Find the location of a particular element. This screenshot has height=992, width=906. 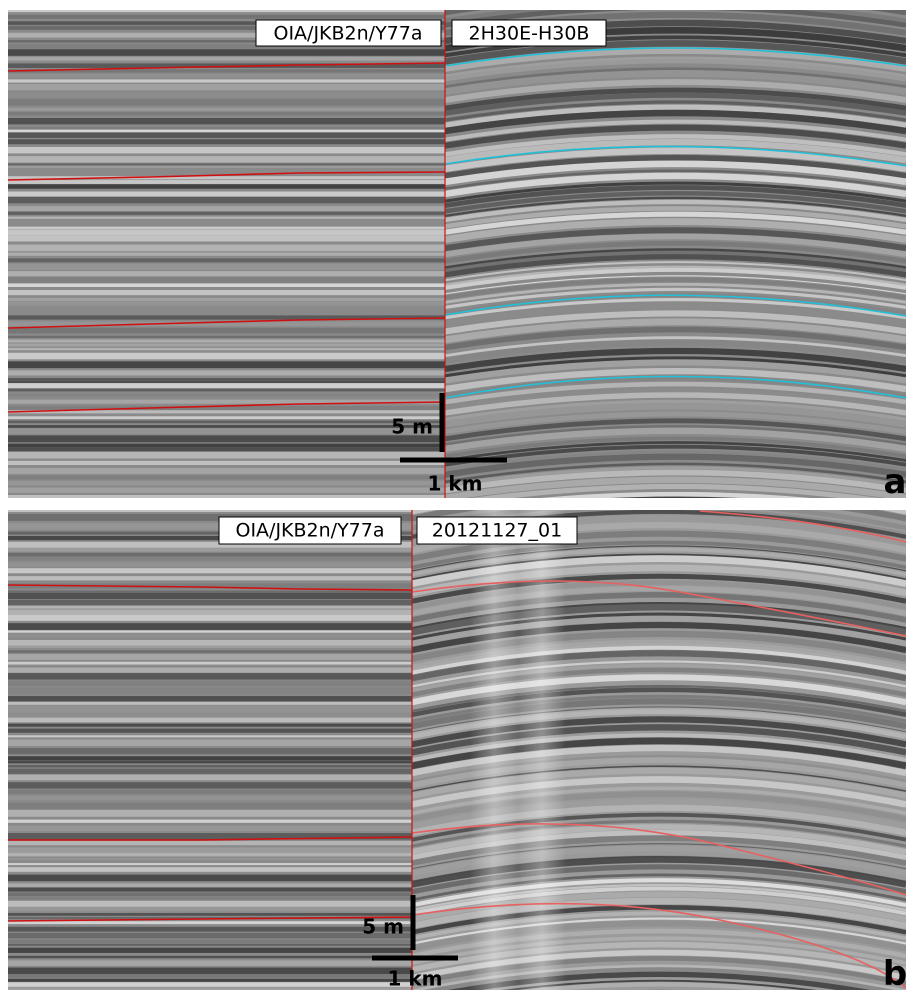

right-tag: 20121127_01 is located at coordinates (497, 531).